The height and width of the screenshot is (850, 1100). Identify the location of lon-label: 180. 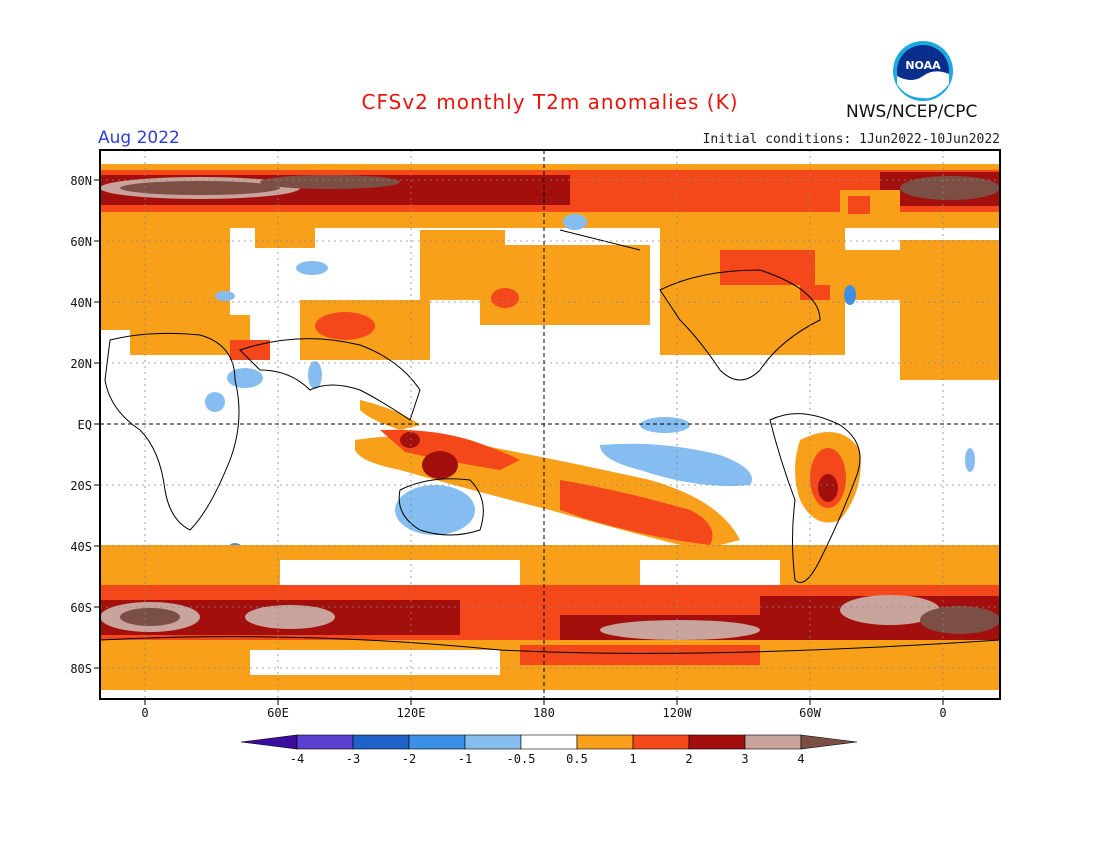
(544, 713).